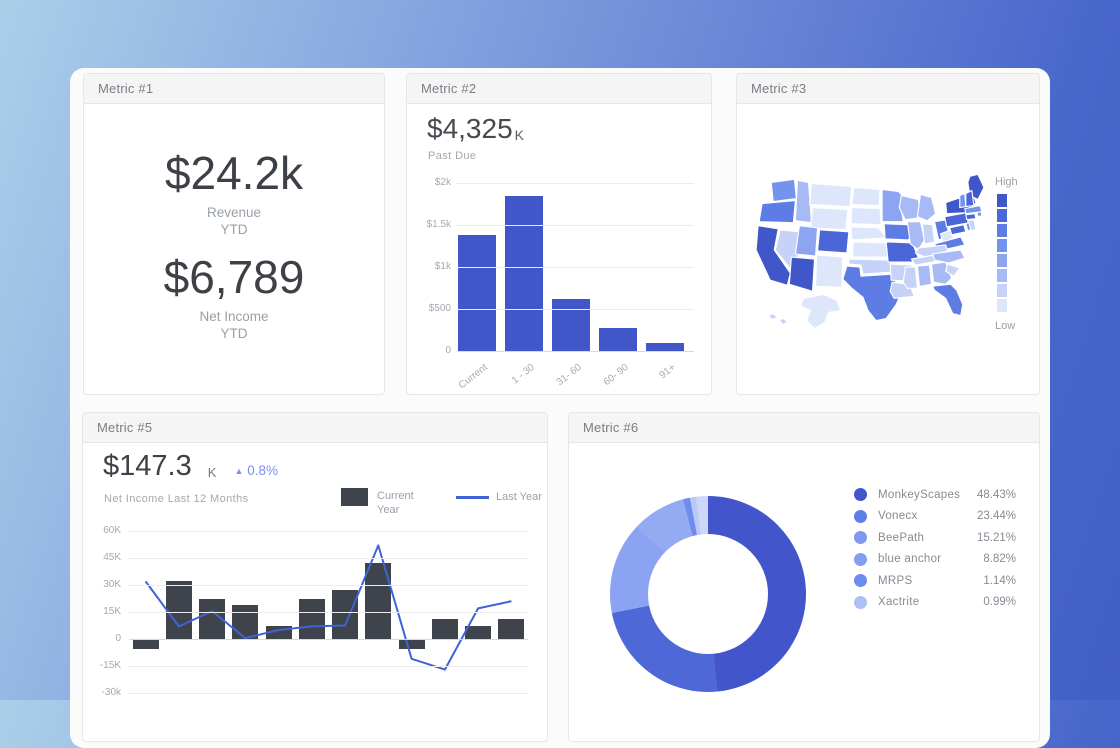 The height and width of the screenshot is (748, 1120). Describe the element at coordinates (830, 195) in the screenshot. I see `state-mt` at that location.